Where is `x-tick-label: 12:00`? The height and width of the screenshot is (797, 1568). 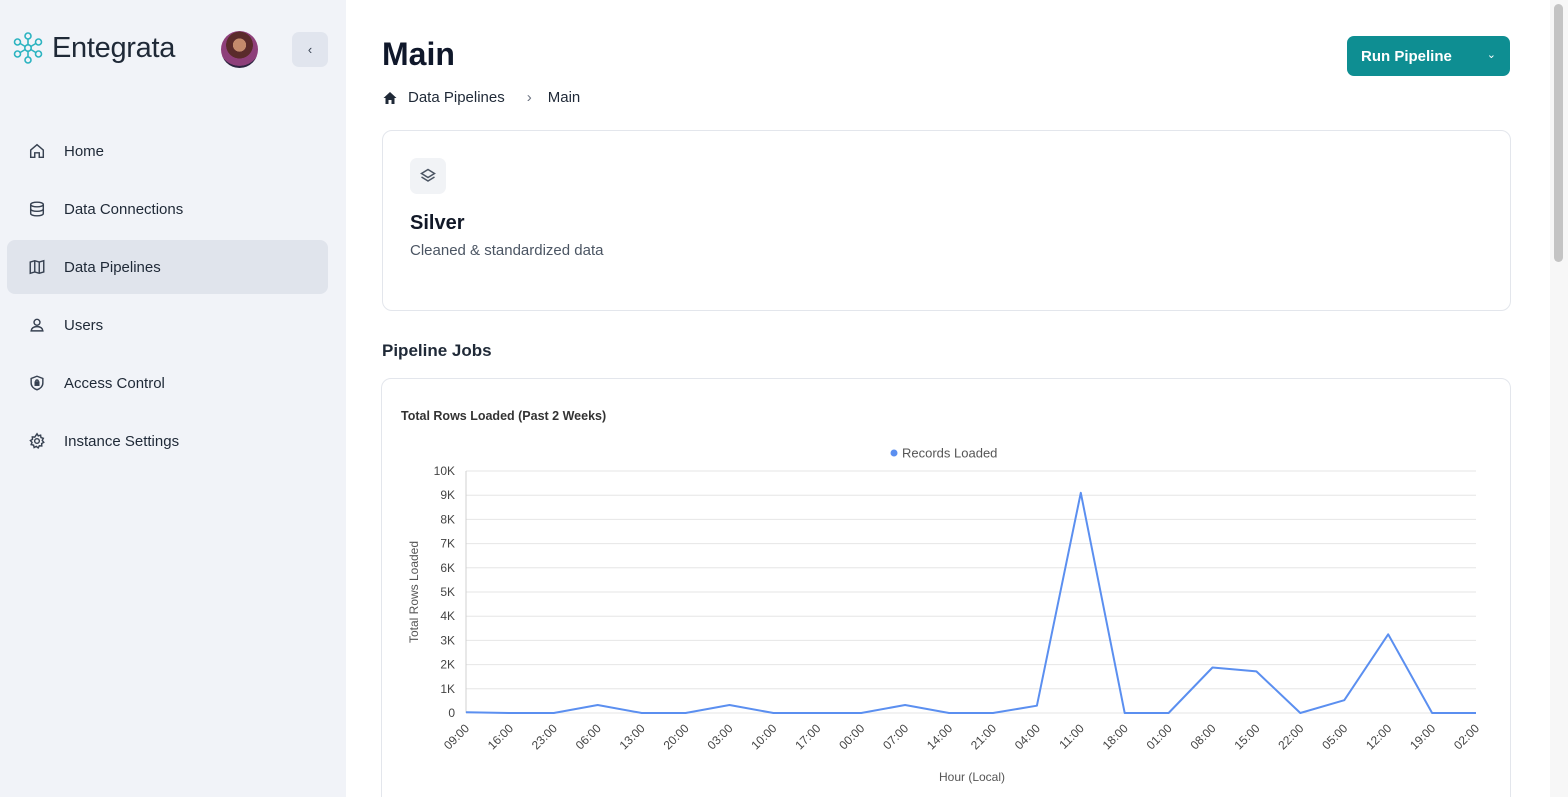
x-tick-label: 12:00 is located at coordinates (1378, 736).